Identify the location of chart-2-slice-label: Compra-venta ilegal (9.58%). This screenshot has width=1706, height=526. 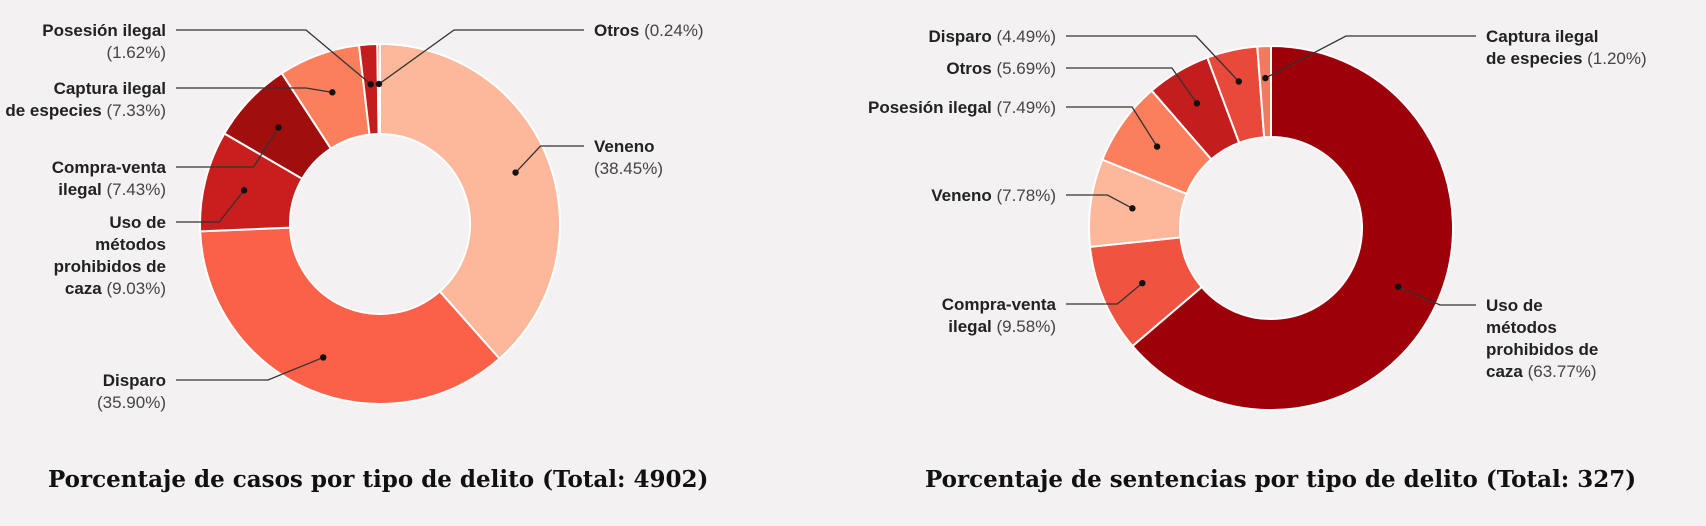
(999, 315).